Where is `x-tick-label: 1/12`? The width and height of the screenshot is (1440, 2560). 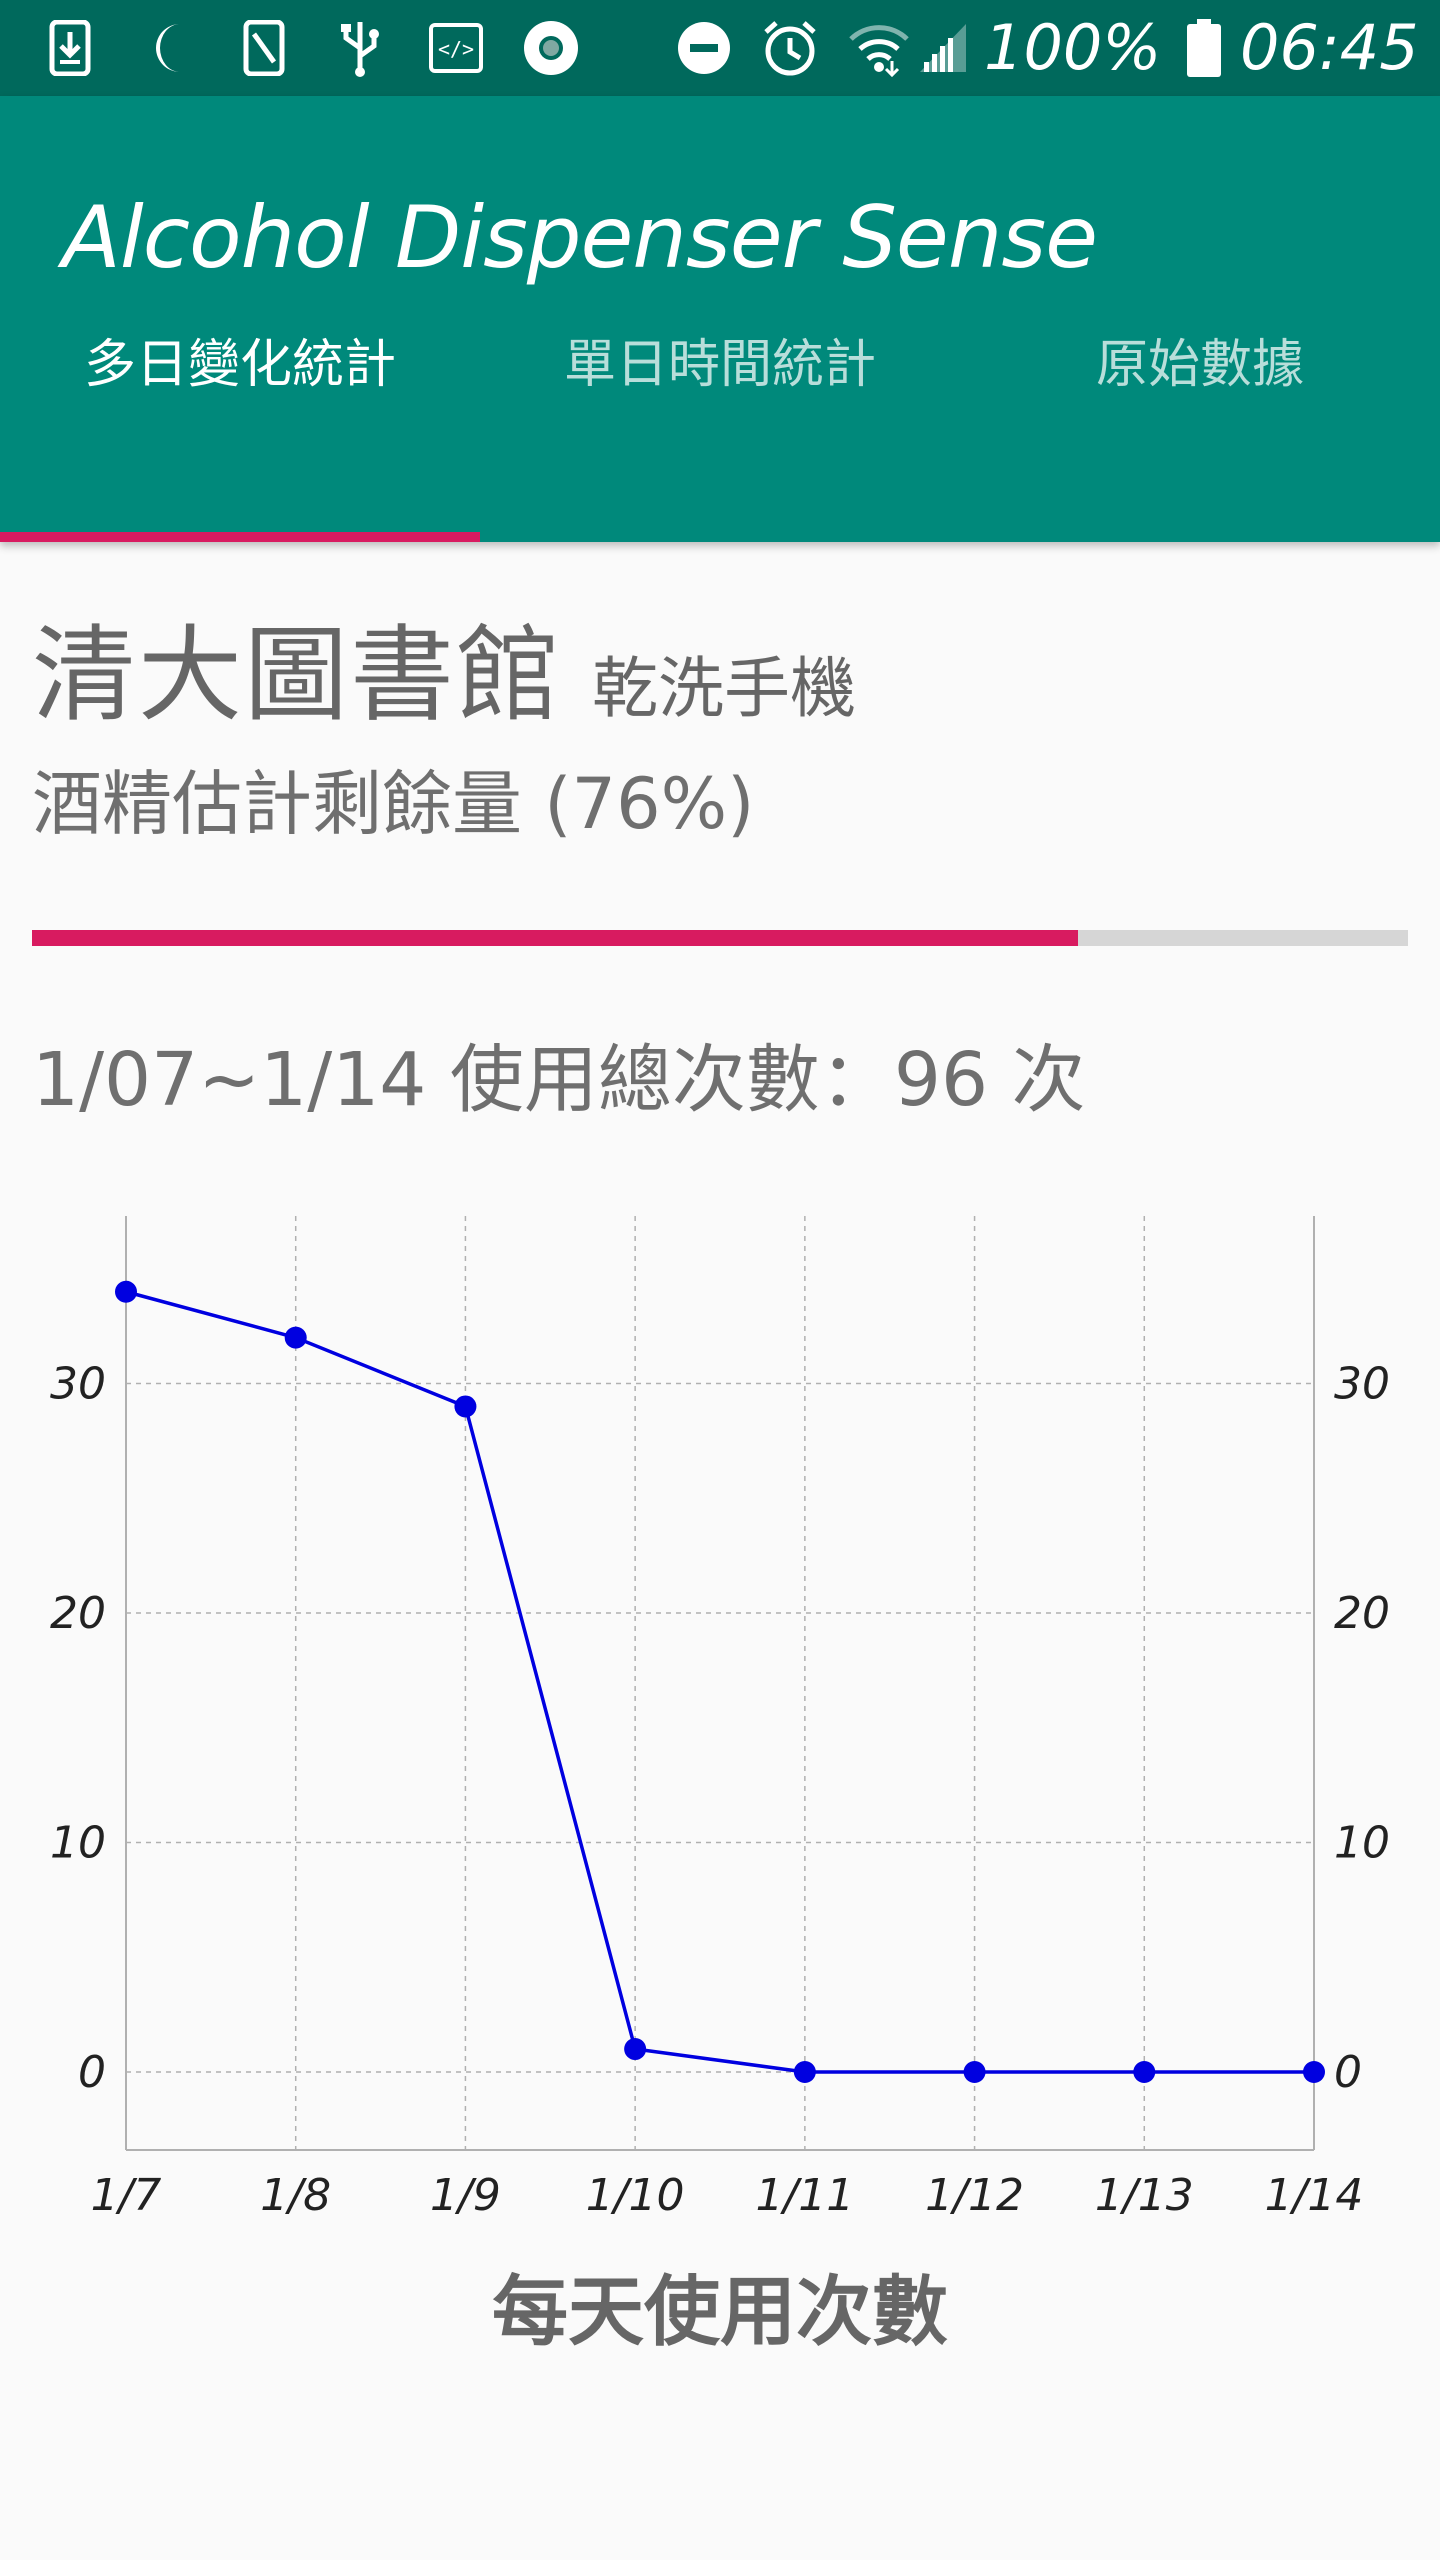 x-tick-label: 1/12 is located at coordinates (974, 2195).